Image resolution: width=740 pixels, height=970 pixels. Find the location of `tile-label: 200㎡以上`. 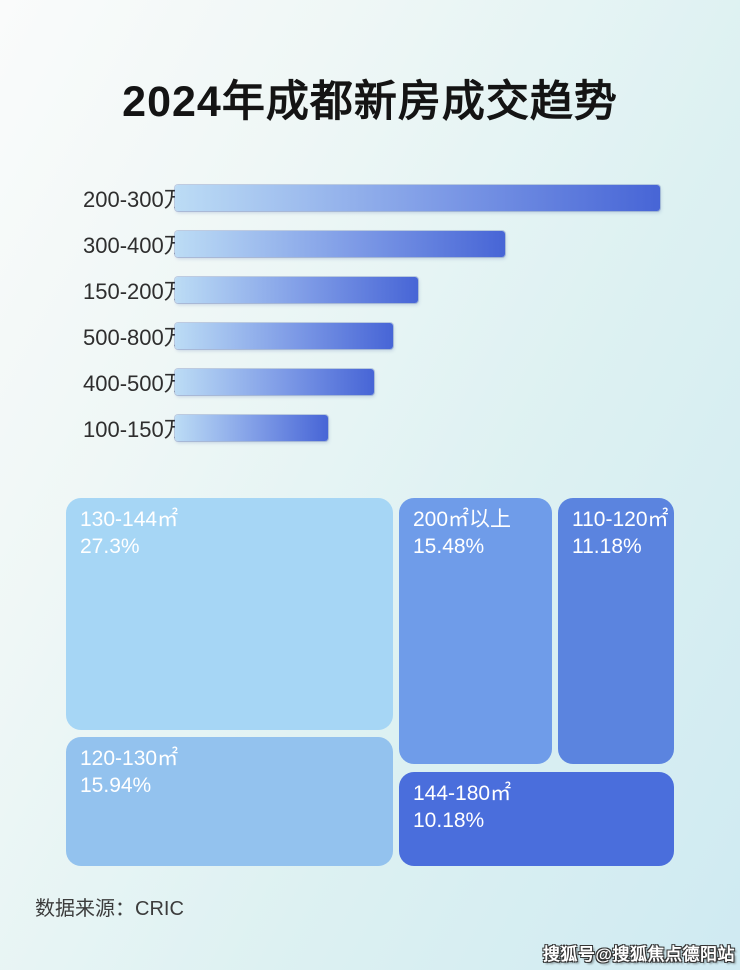

tile-label: 200㎡以上 is located at coordinates (462, 519).